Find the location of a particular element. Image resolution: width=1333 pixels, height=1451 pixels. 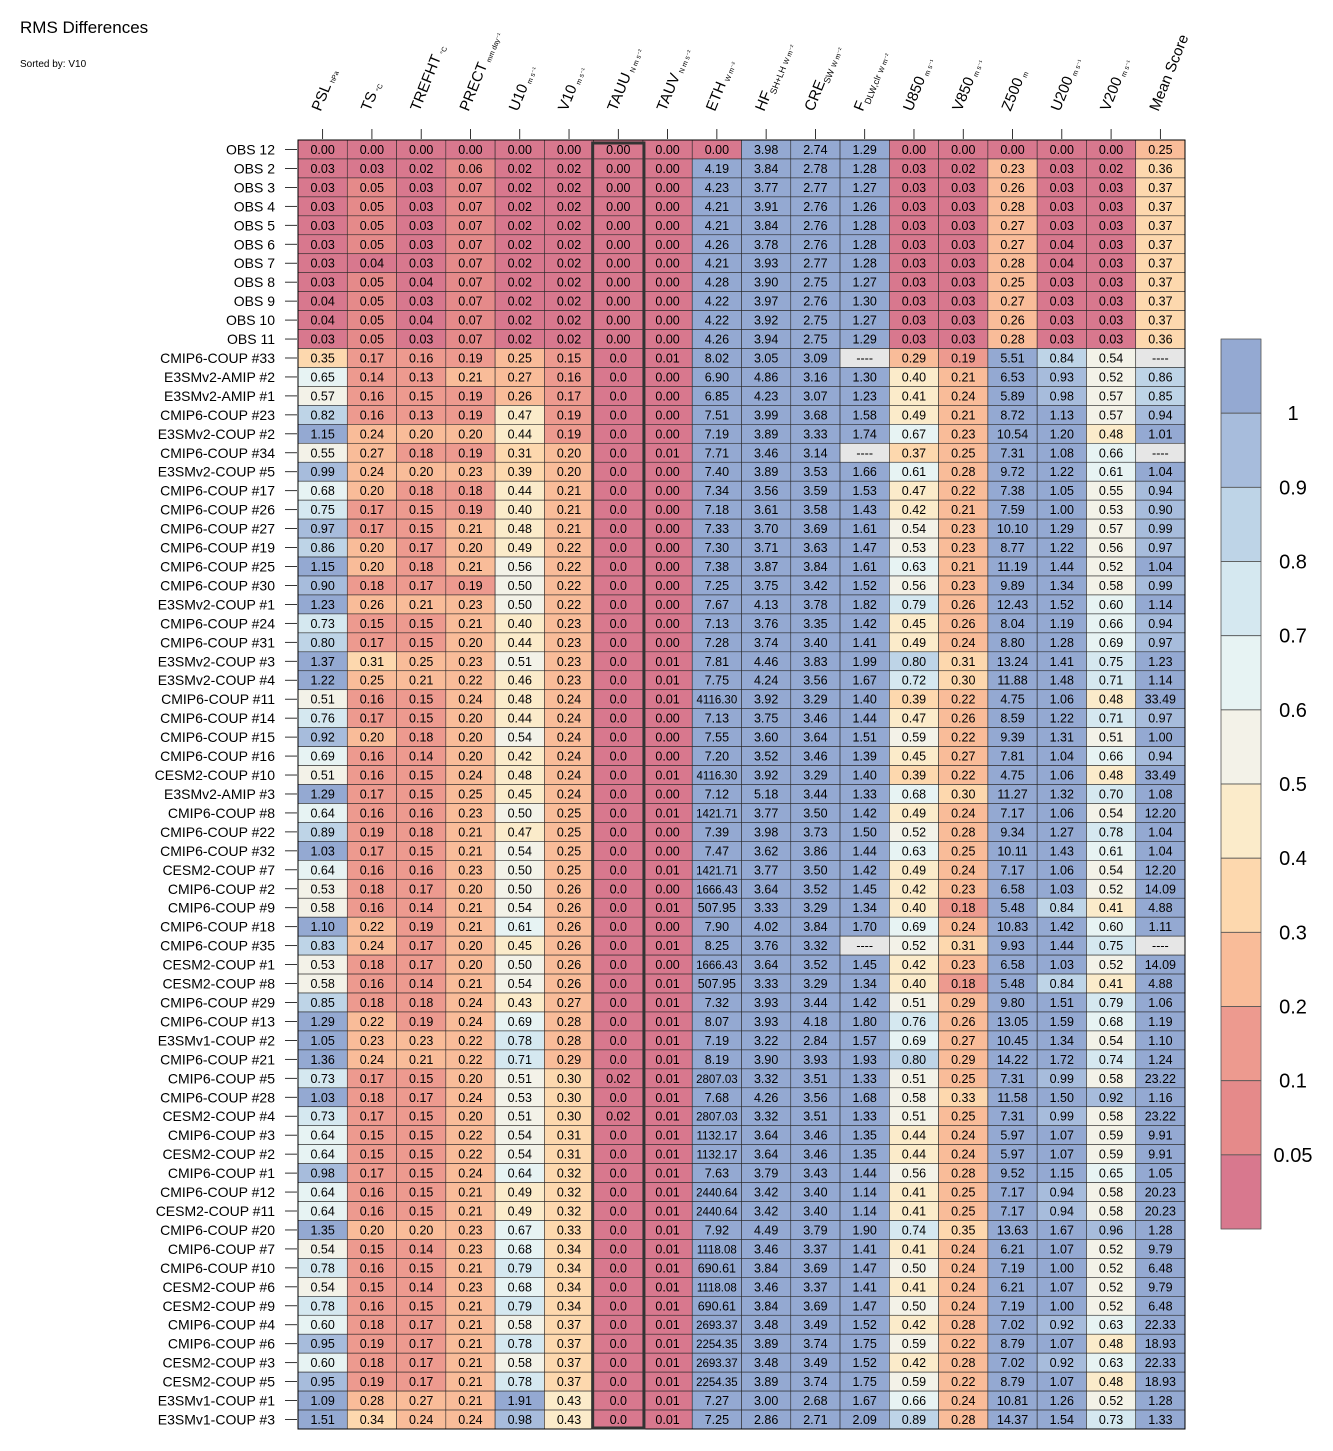

row-label: OBS 8 is located at coordinates (254, 282).